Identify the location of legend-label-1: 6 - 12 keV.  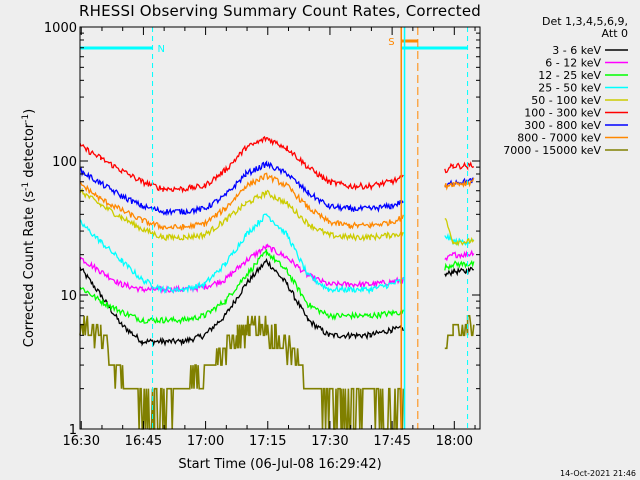
(573, 63).